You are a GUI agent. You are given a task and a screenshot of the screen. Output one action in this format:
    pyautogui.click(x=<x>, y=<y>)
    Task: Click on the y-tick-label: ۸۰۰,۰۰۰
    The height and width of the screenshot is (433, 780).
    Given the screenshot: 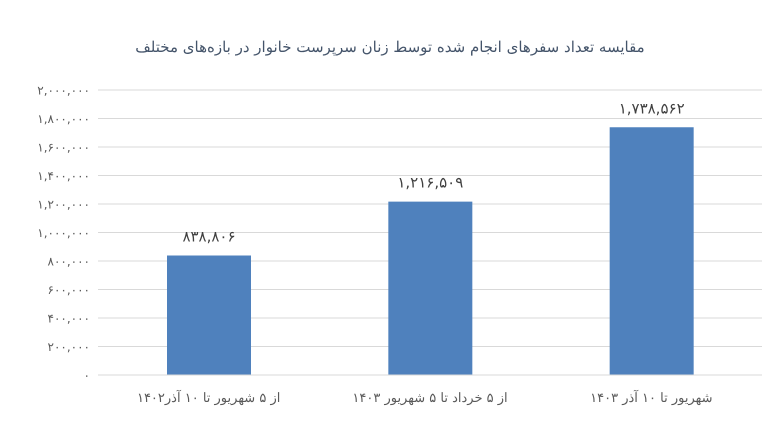 What is the action you would take?
    pyautogui.click(x=69, y=261)
    